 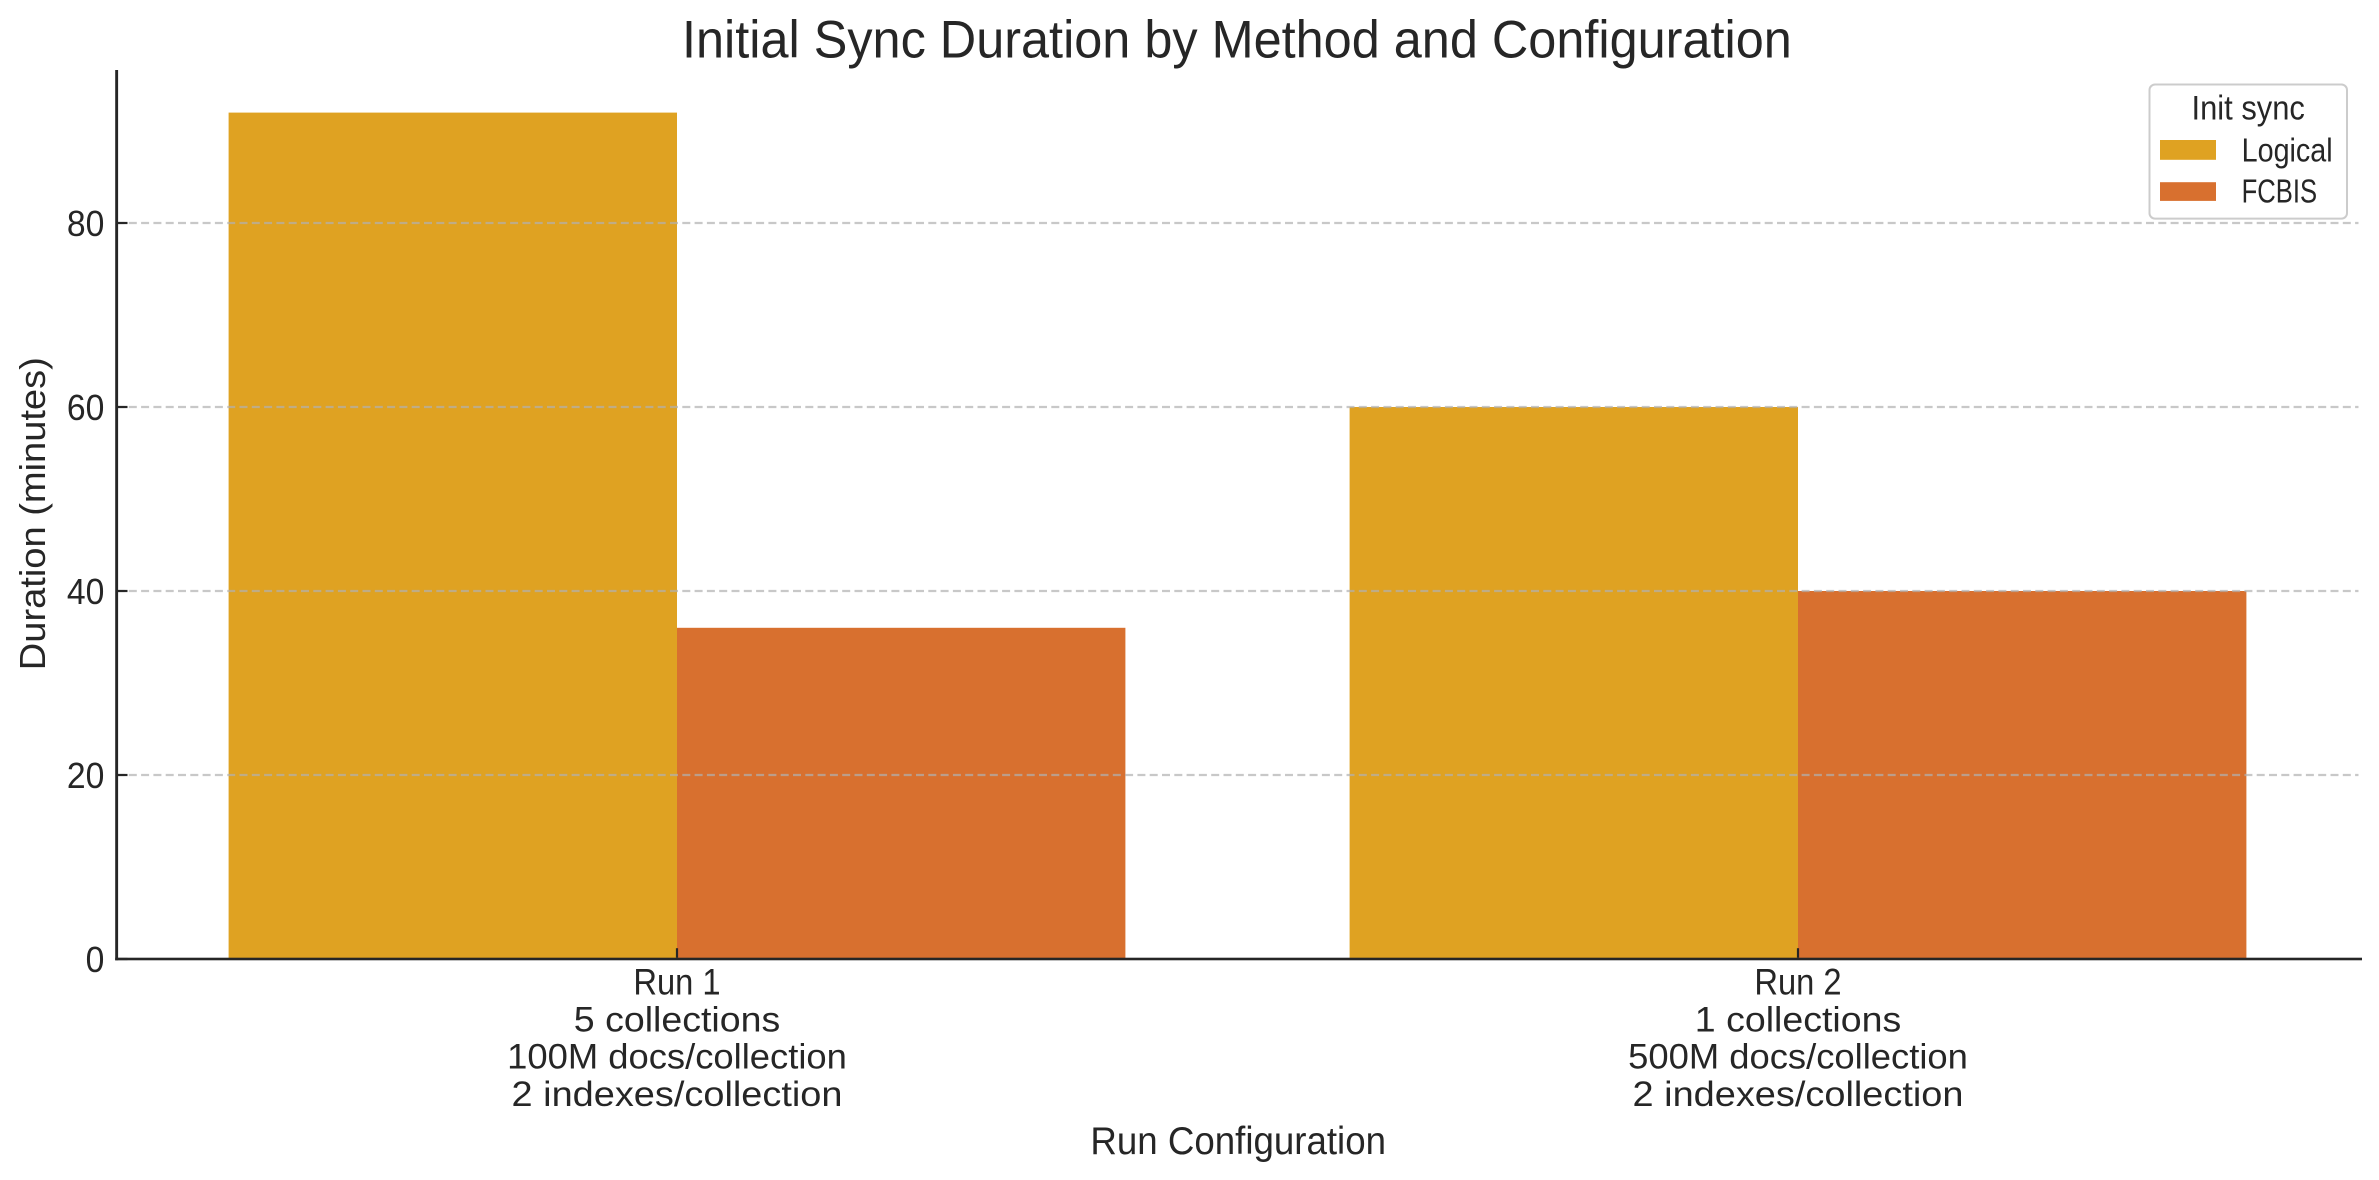 I want to click on svg-text: 500M docs/collection, so click(x=1798, y=1056).